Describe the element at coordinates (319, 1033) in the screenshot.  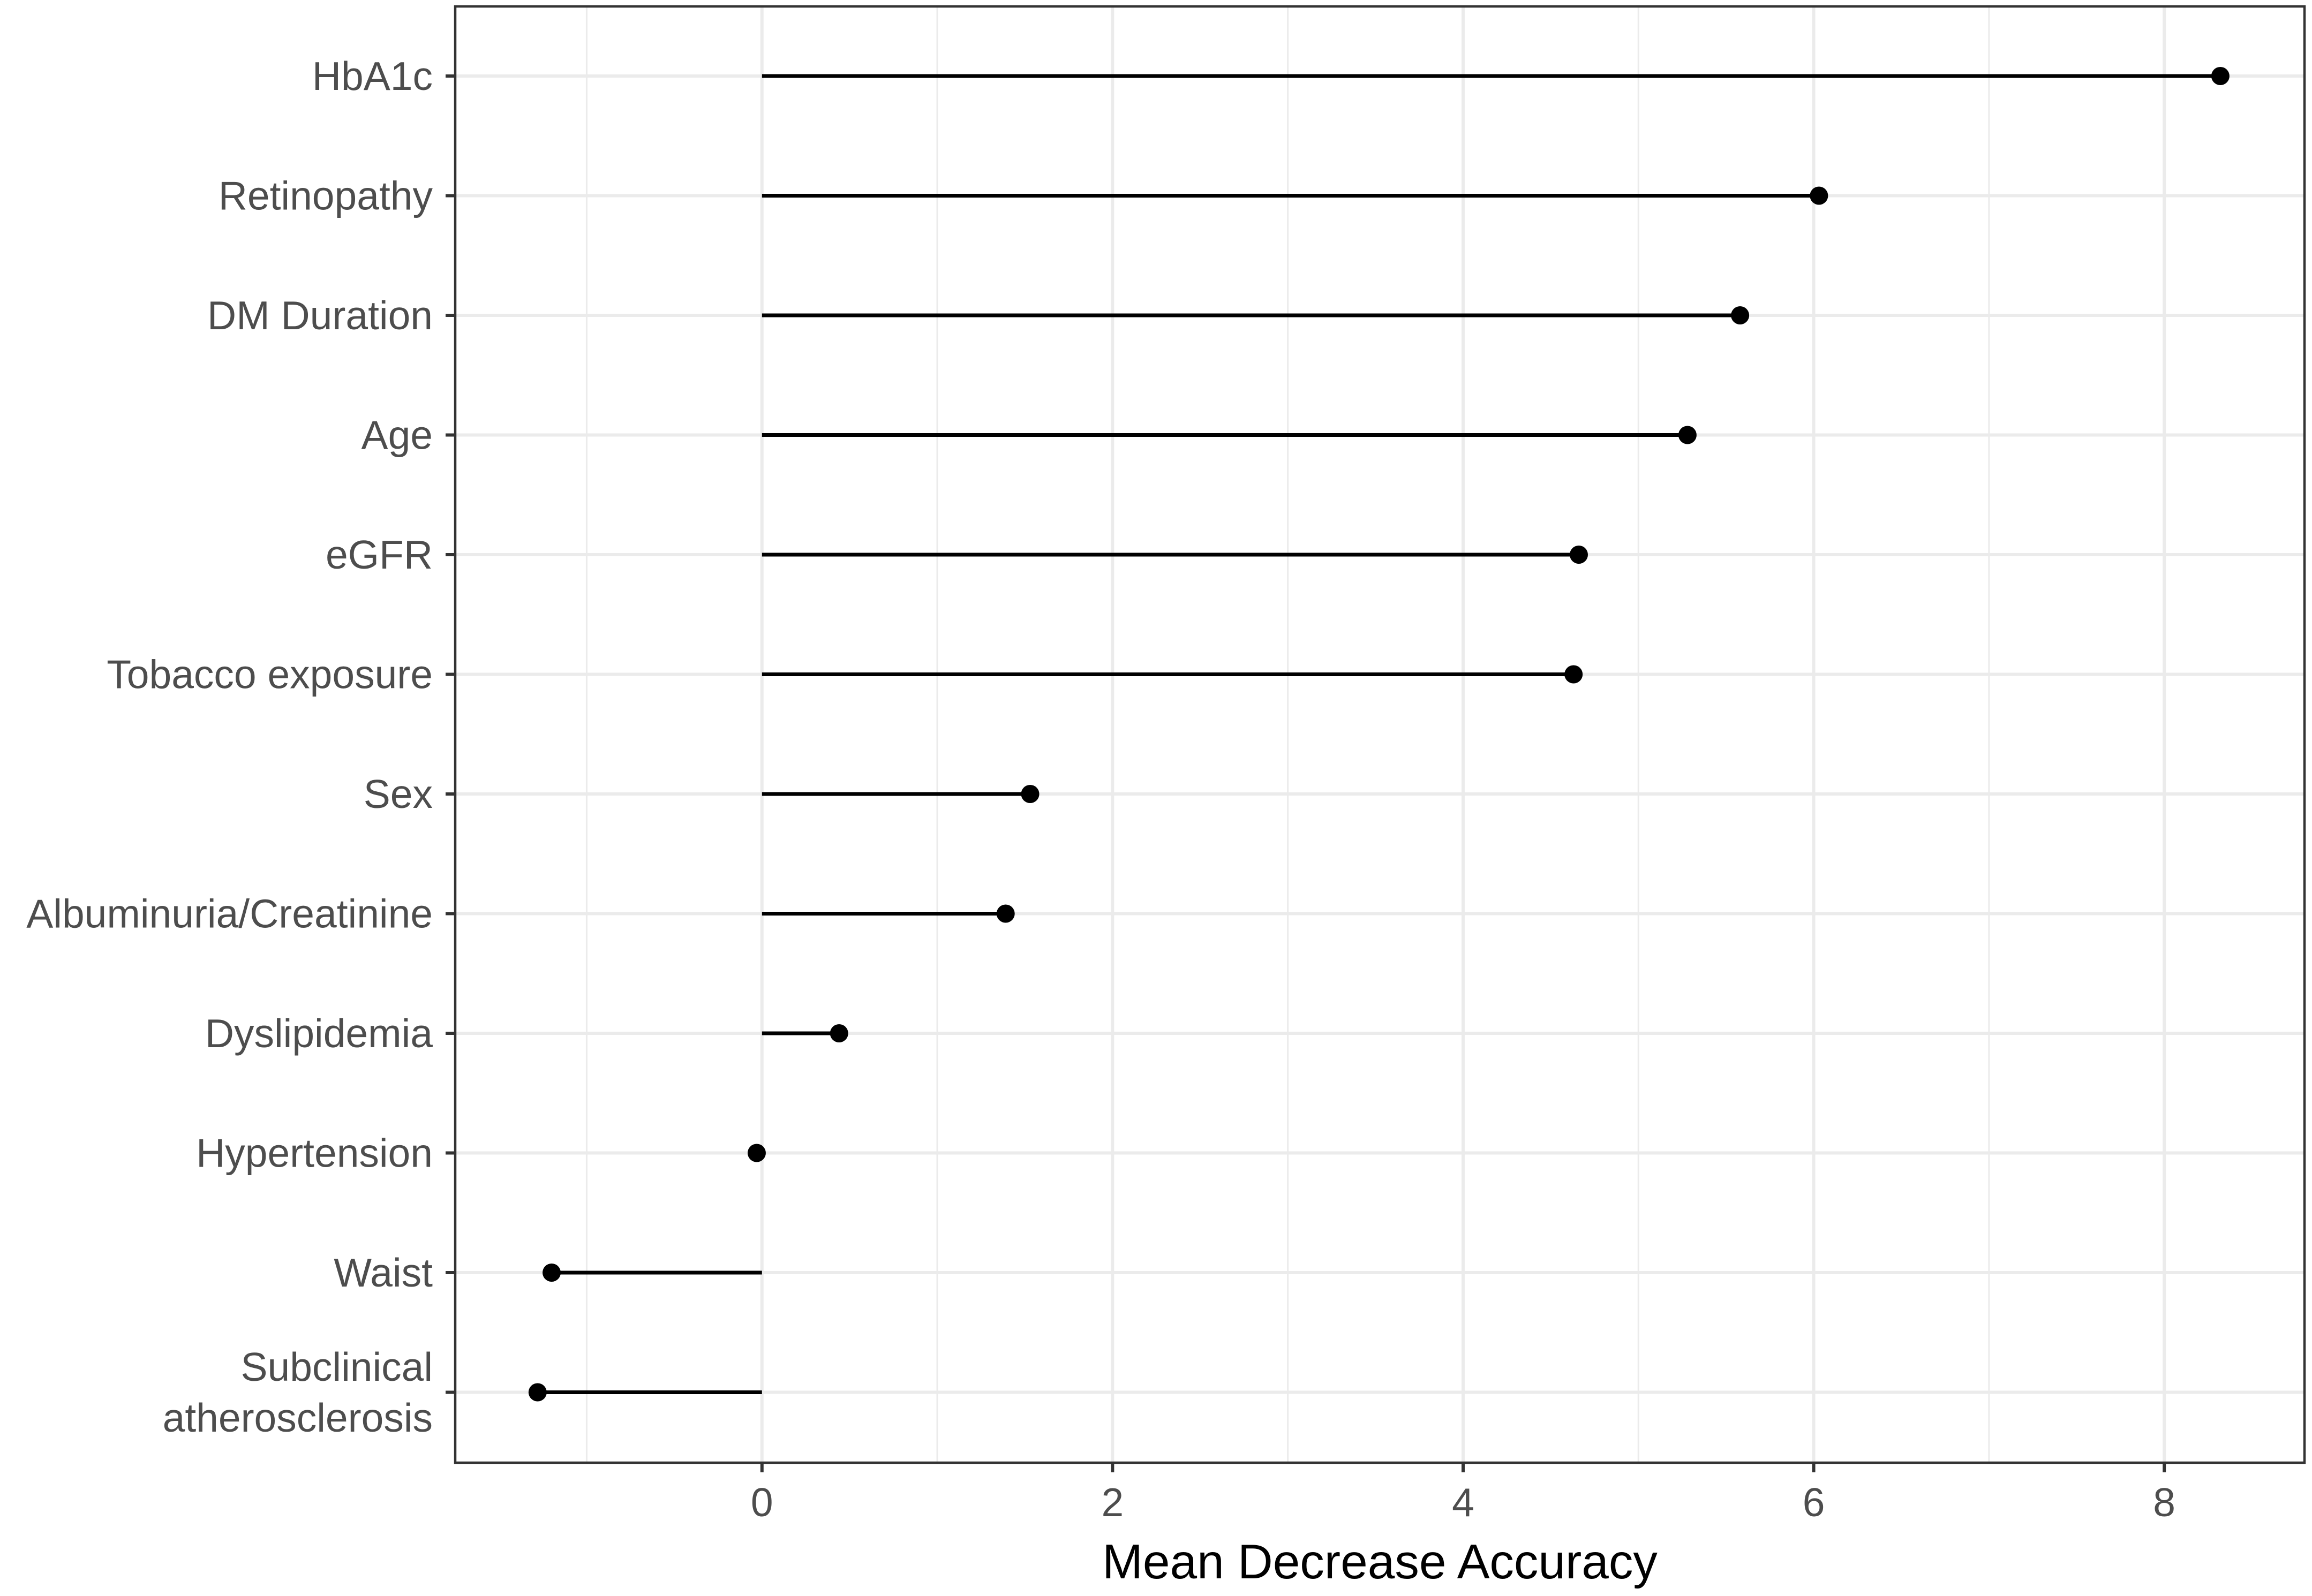
I see `y-tick-label: Dyslipidemia` at that location.